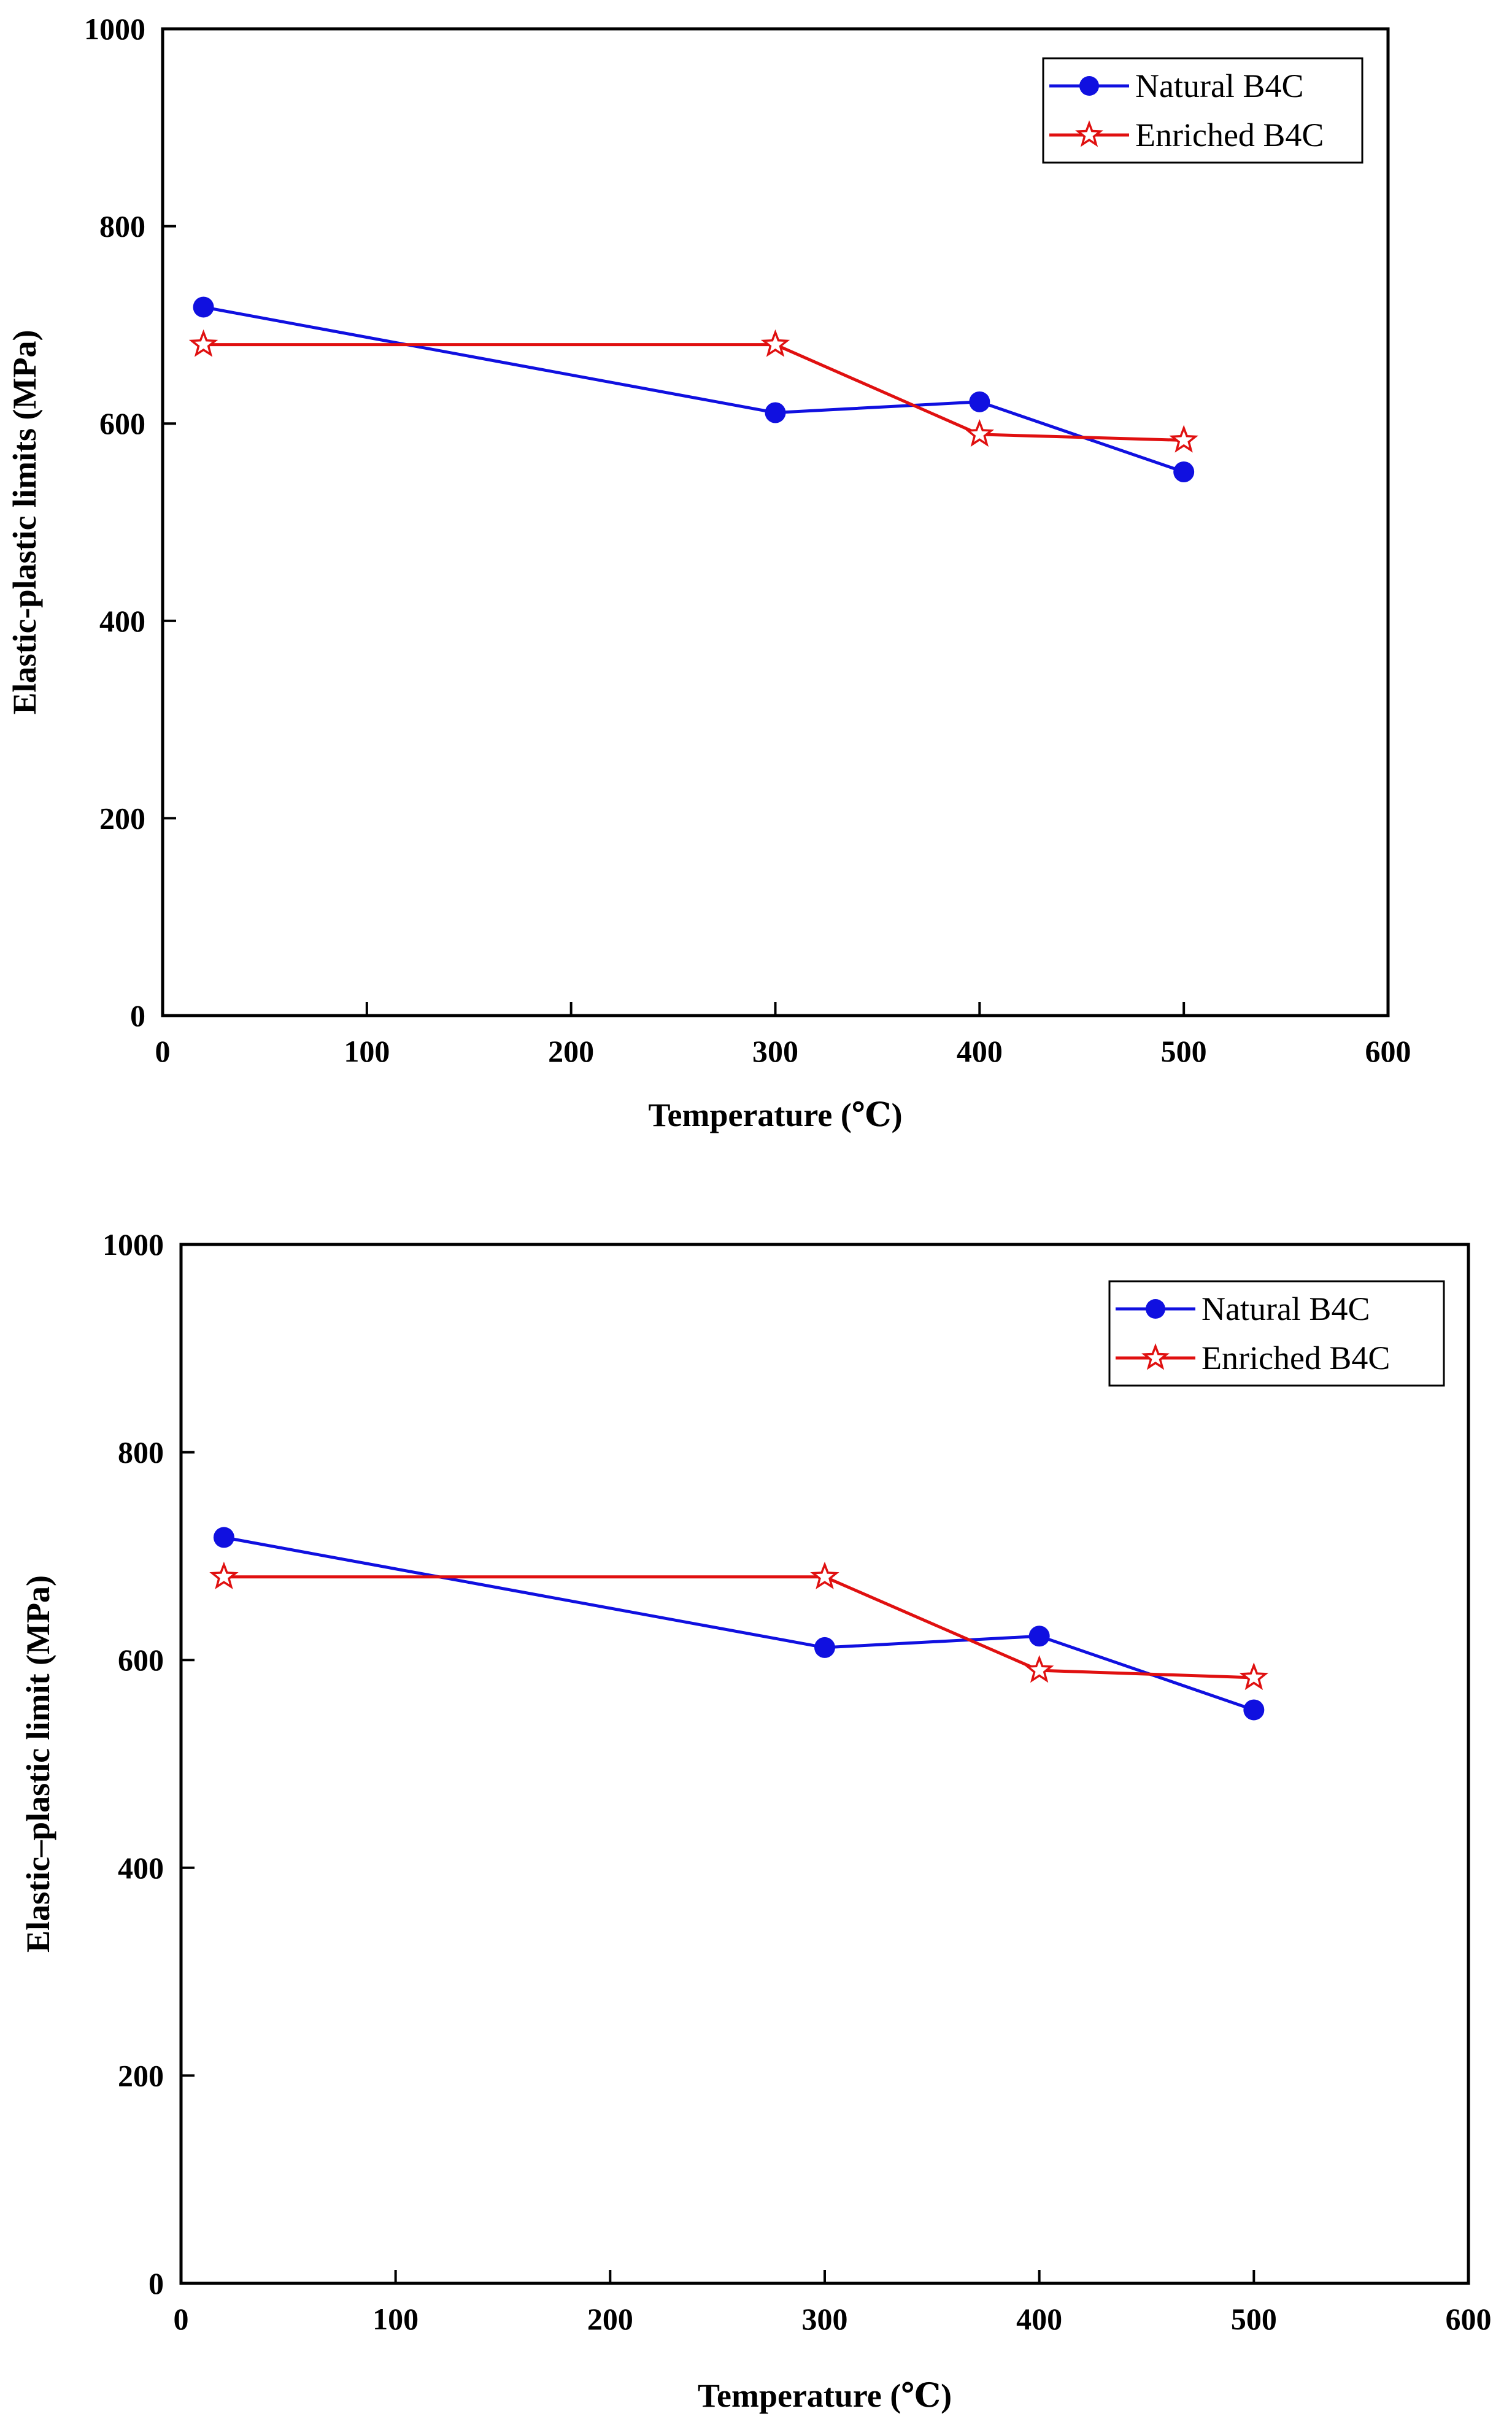  What do you see at coordinates (24, 522) in the screenshot?
I see `y-axis-label: Elastic-plastic limits (MPa)` at bounding box center [24, 522].